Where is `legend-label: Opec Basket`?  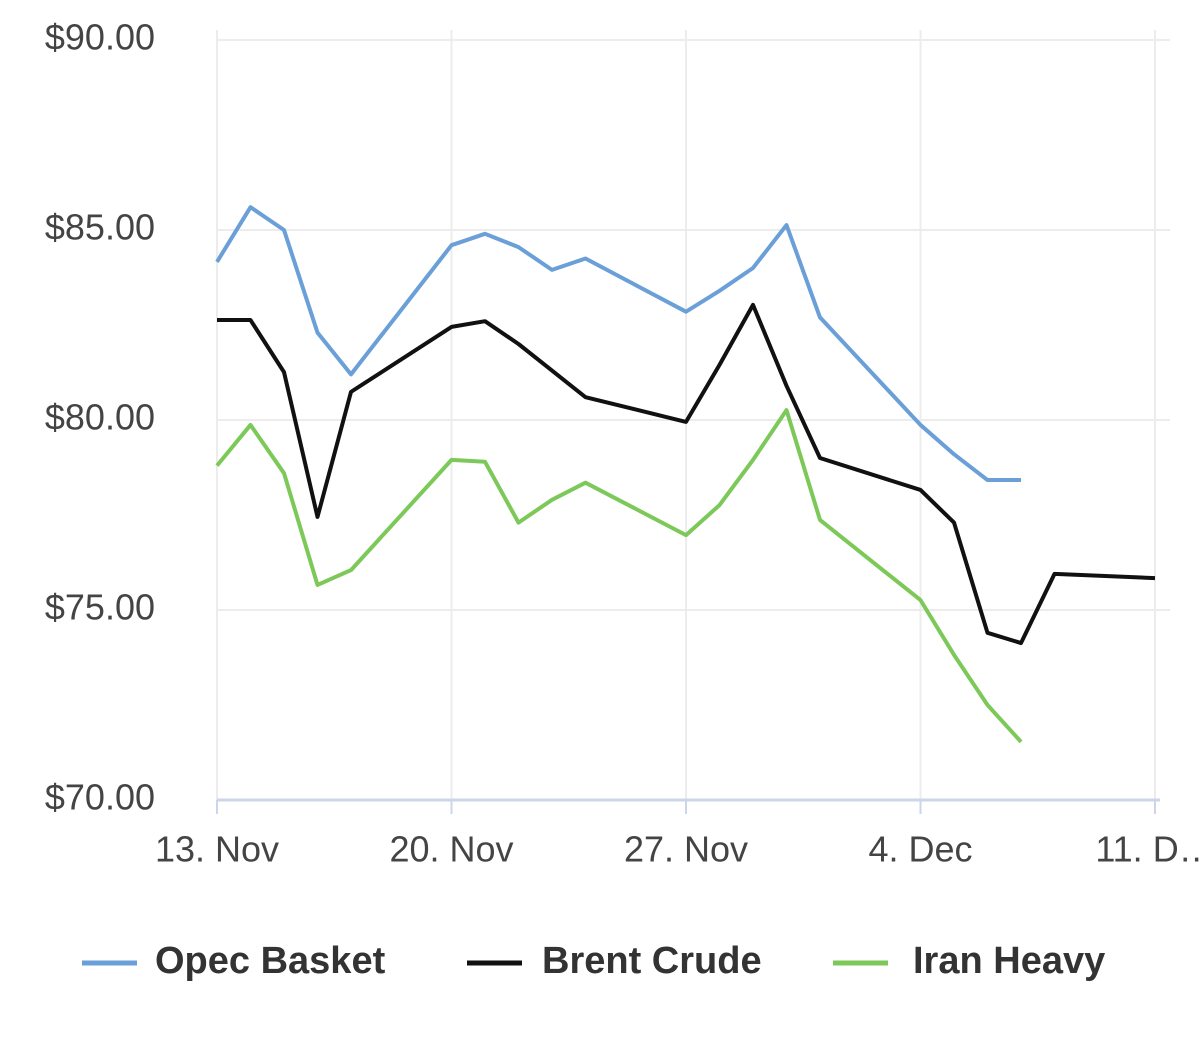
legend-label: Opec Basket is located at coordinates (270, 961).